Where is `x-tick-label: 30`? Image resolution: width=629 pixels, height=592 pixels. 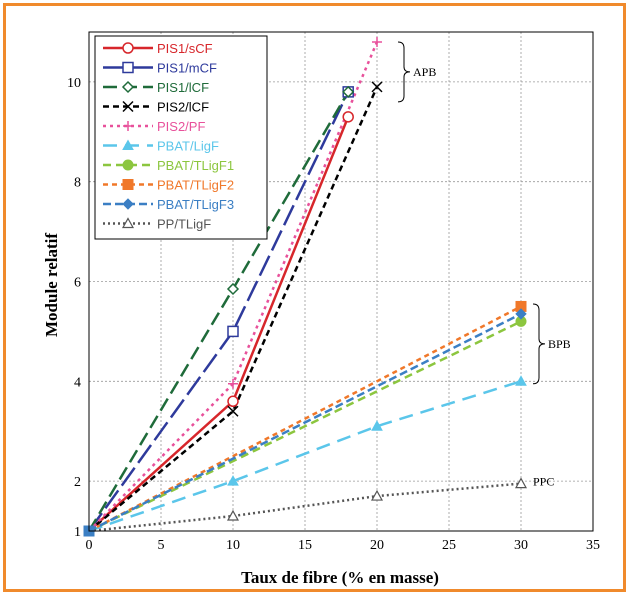 x-tick-label: 30 is located at coordinates (521, 545).